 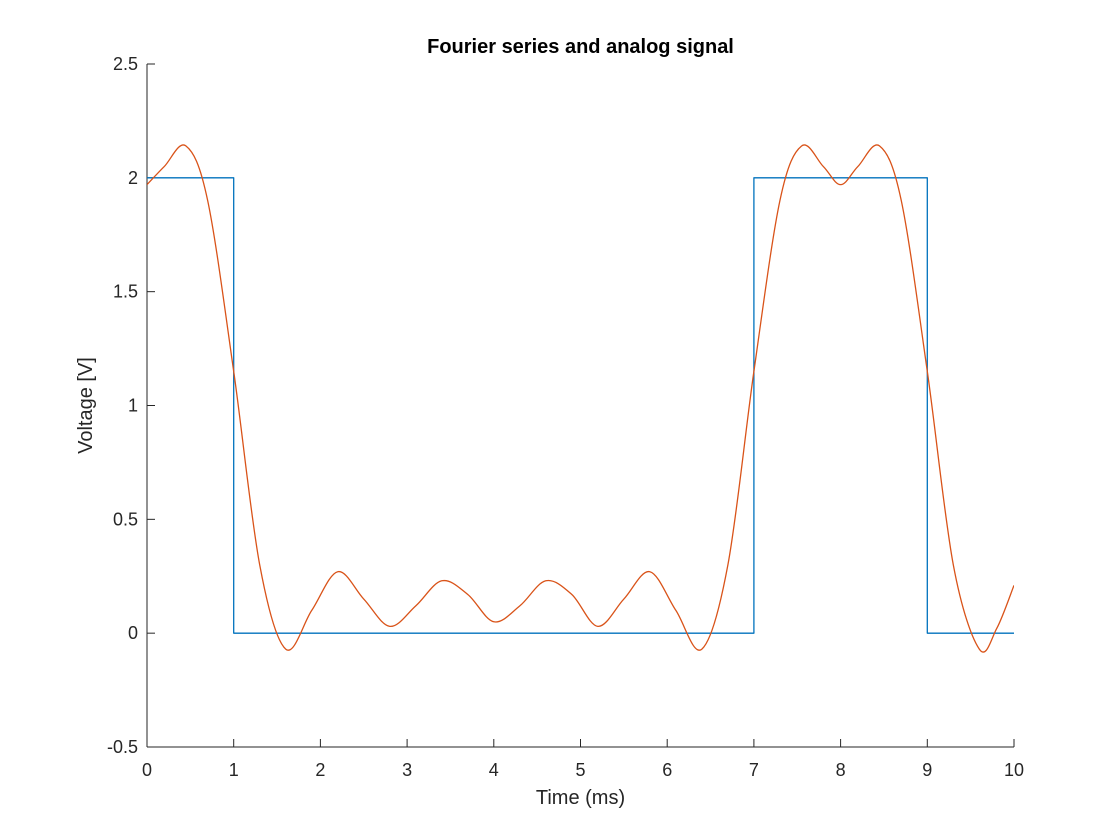 What do you see at coordinates (147, 770) in the screenshot?
I see `x-tick-label: 0` at bounding box center [147, 770].